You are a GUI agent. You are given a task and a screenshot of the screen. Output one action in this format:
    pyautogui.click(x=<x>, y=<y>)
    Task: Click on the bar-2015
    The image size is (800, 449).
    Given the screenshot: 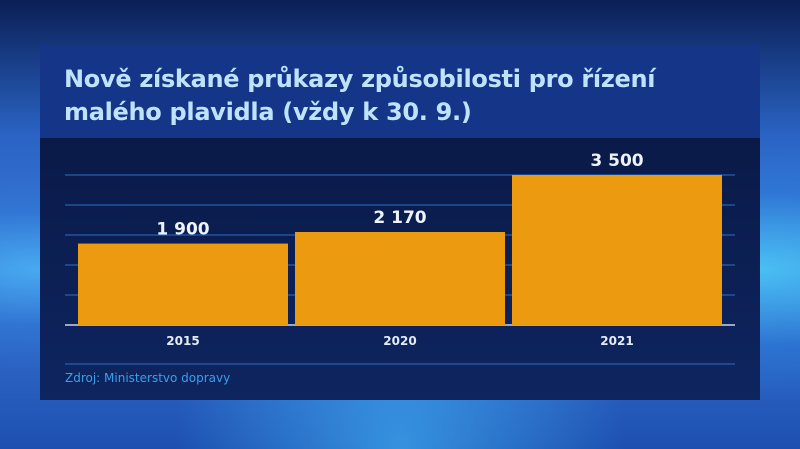 What is the action you would take?
    pyautogui.click(x=183, y=284)
    